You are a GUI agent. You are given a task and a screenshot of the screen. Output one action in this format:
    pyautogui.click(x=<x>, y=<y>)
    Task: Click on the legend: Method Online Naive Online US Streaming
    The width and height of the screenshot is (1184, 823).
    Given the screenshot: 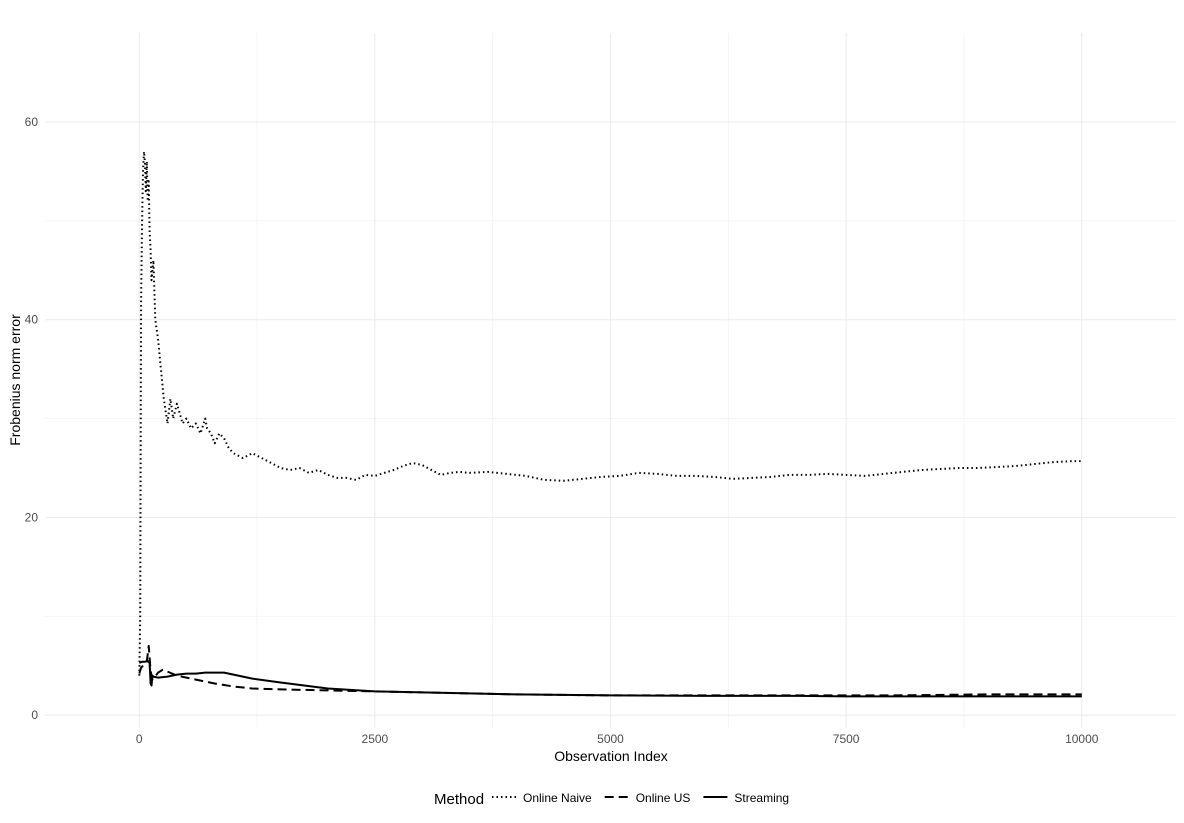 What is the action you would take?
    pyautogui.click(x=611, y=799)
    